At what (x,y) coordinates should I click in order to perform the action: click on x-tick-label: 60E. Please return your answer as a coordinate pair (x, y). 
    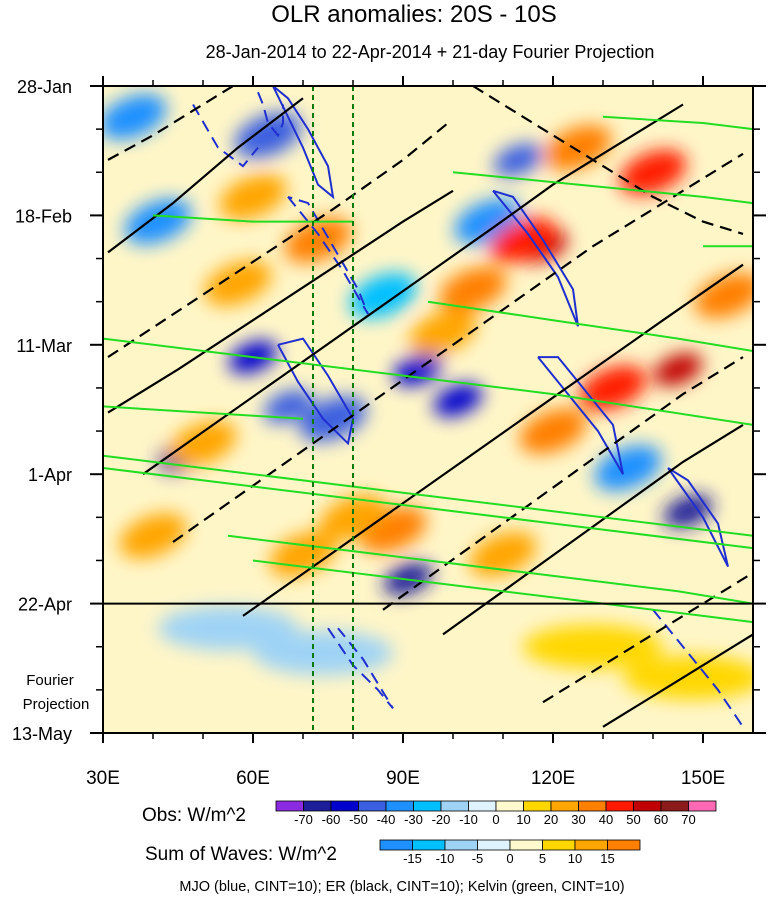
    Looking at the image, I should click on (253, 778).